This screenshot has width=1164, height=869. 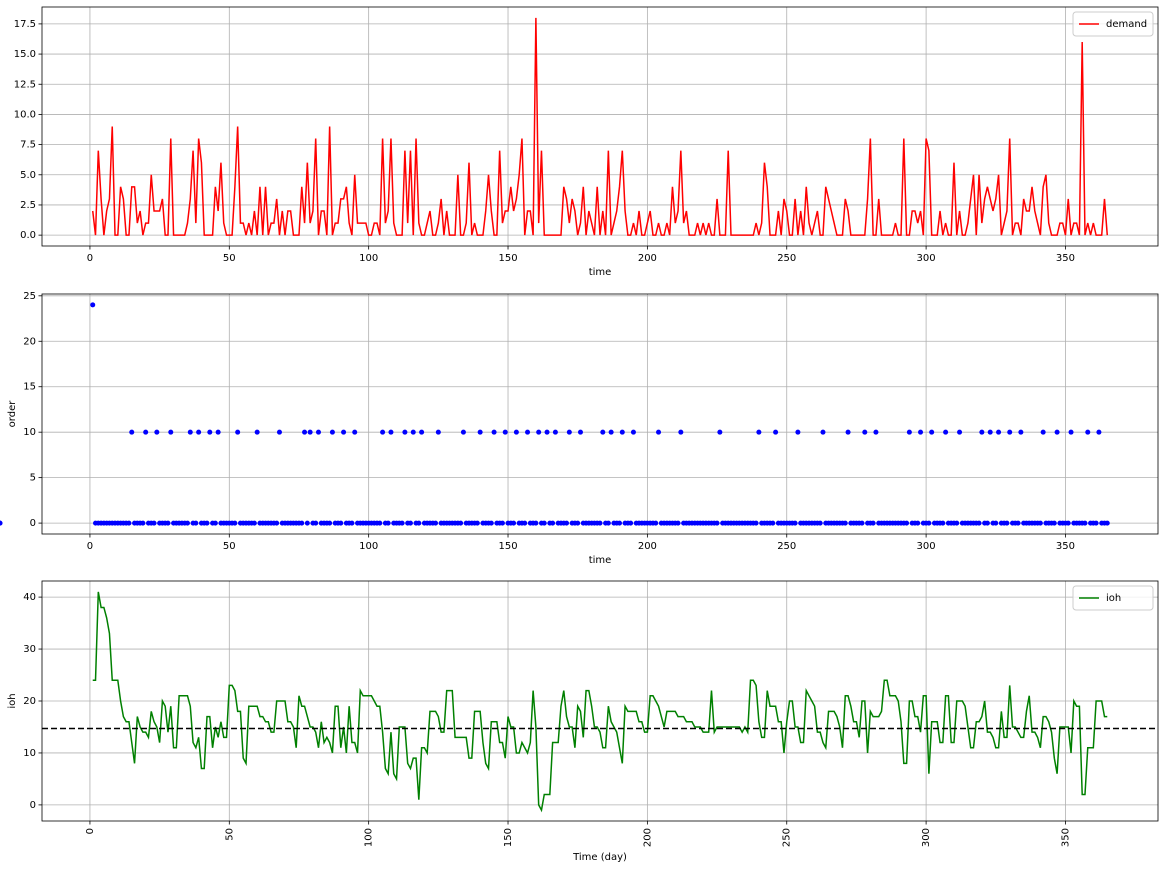 I want to click on y-tick-label: 30, so click(x=29, y=649).